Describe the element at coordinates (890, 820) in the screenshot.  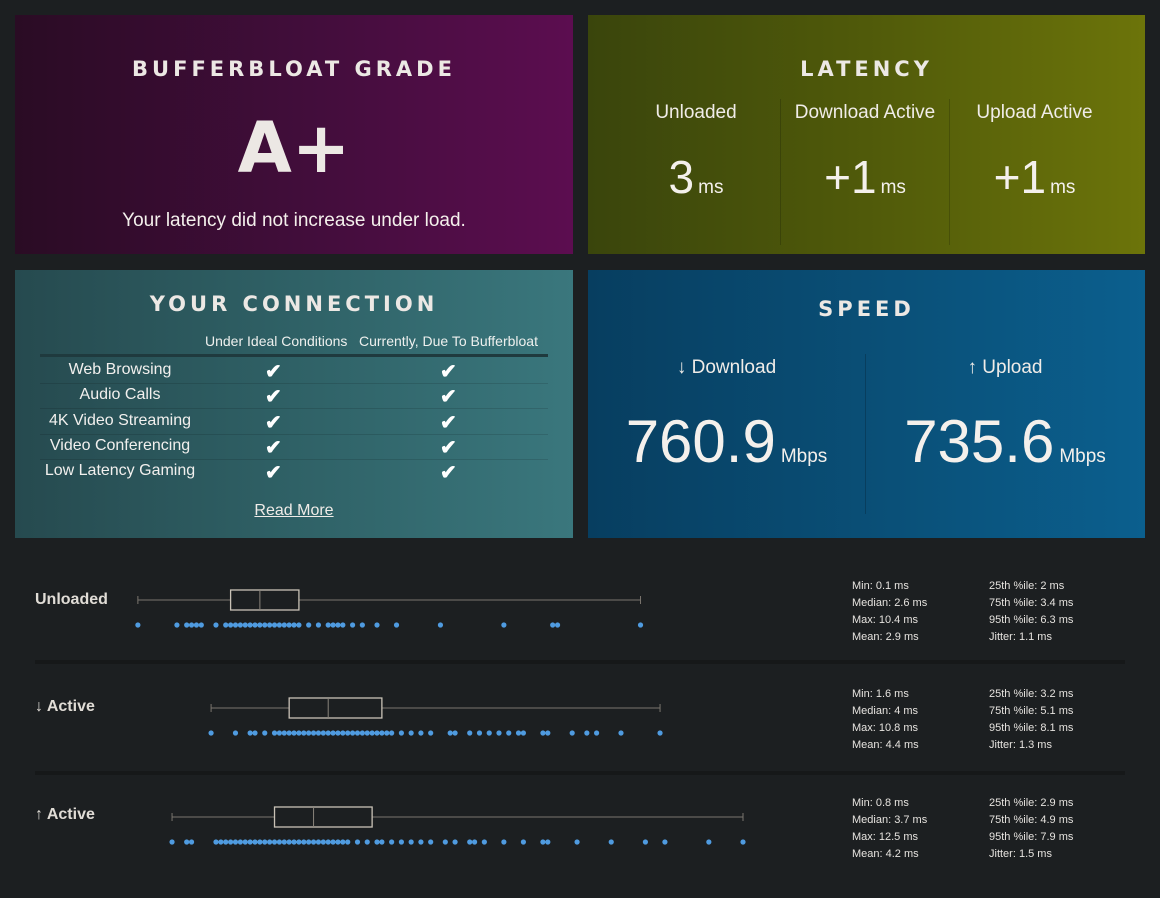
I see `stat-median: Median: 3.7 ms` at that location.